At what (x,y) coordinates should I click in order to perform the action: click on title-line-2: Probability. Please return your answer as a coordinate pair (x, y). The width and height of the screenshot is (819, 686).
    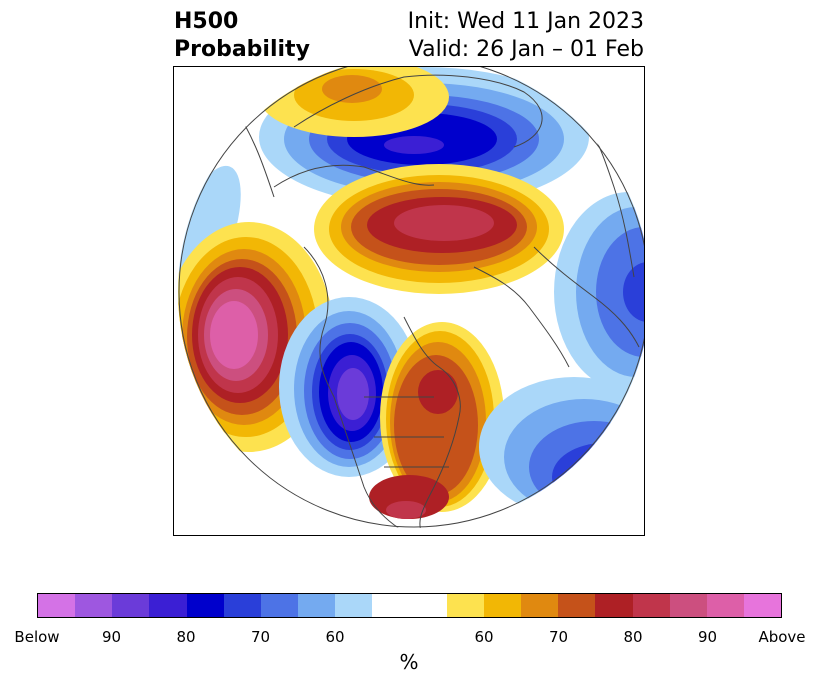
    Looking at the image, I should click on (242, 49).